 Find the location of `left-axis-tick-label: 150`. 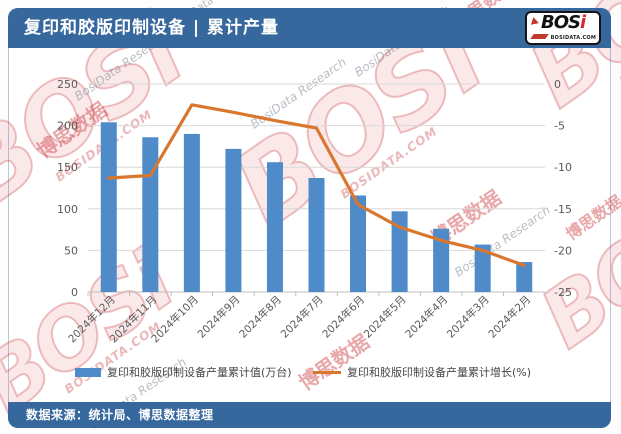

left-axis-tick-label: 150 is located at coordinates (67, 167).